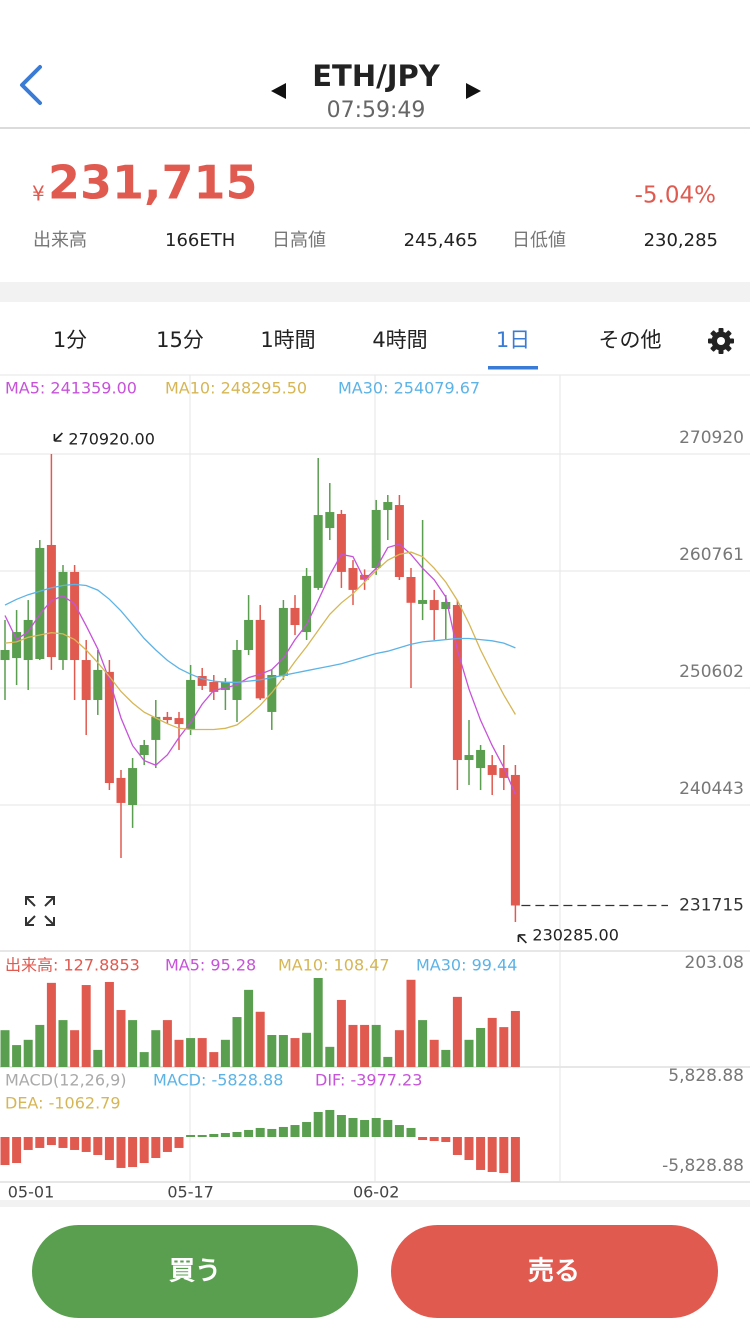 The image size is (750, 1334). What do you see at coordinates (554, 1271) in the screenshot?
I see `sell-button` at bounding box center [554, 1271].